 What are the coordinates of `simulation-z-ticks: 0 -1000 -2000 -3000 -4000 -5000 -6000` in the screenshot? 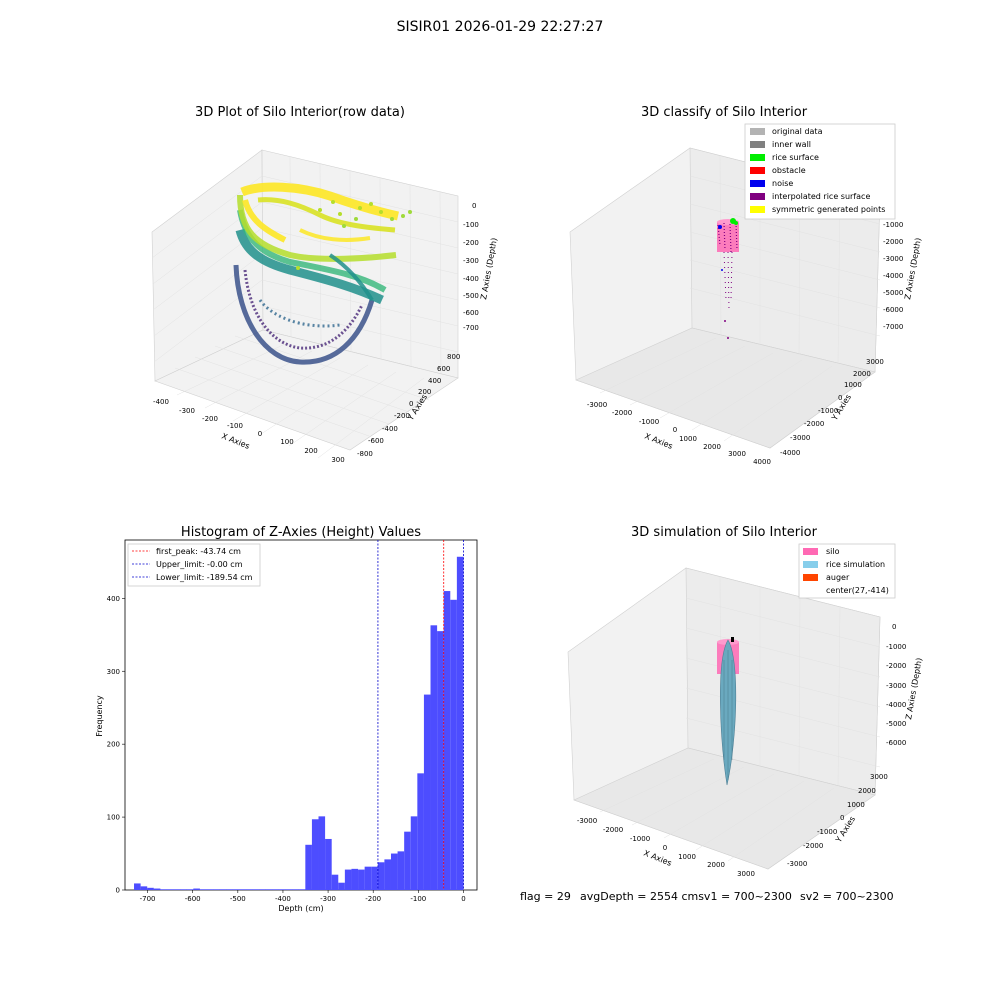 It's located at (896, 685).